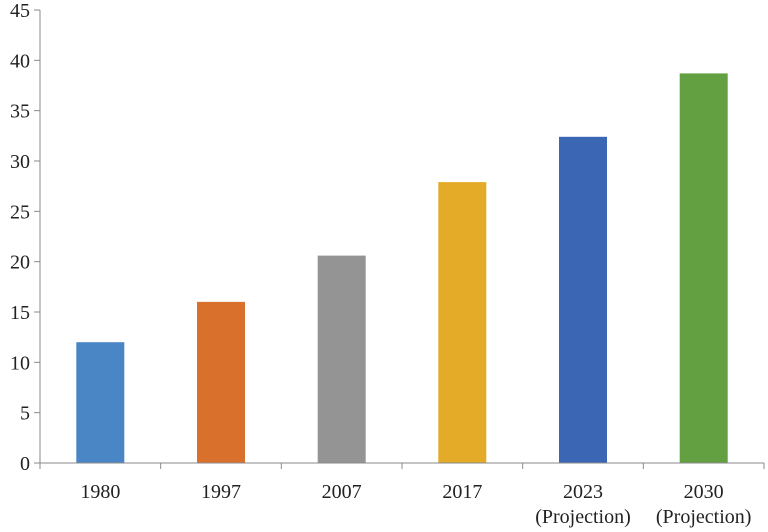  Describe the element at coordinates (704, 492) in the screenshot. I see `x-tick-label: 2030` at that location.